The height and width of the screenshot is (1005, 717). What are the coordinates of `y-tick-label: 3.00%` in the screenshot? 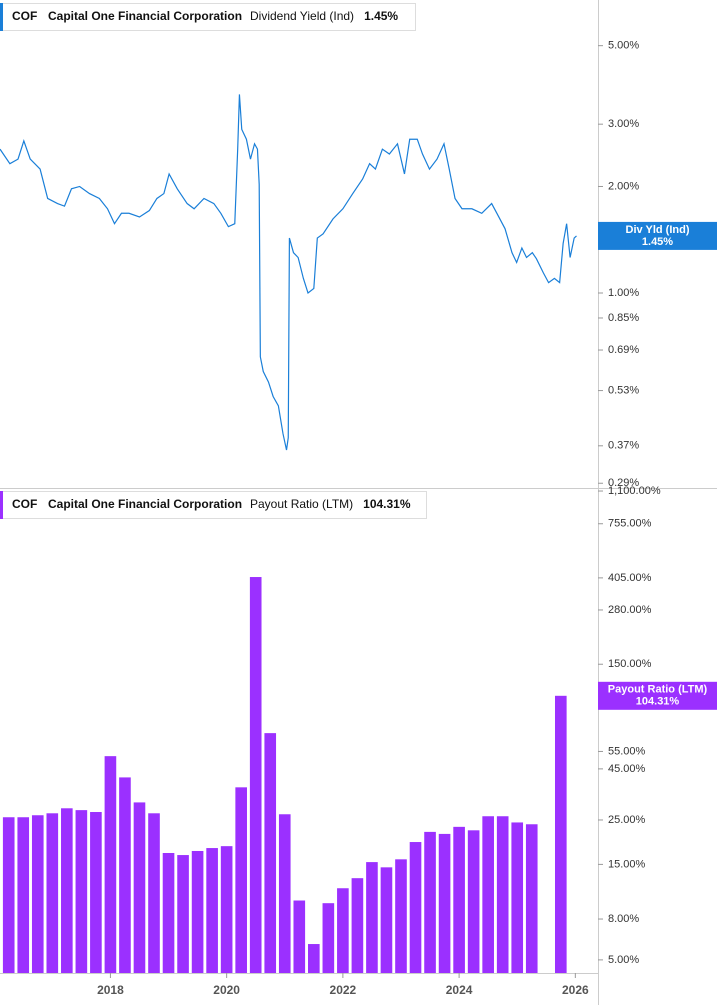 It's located at (623, 124).